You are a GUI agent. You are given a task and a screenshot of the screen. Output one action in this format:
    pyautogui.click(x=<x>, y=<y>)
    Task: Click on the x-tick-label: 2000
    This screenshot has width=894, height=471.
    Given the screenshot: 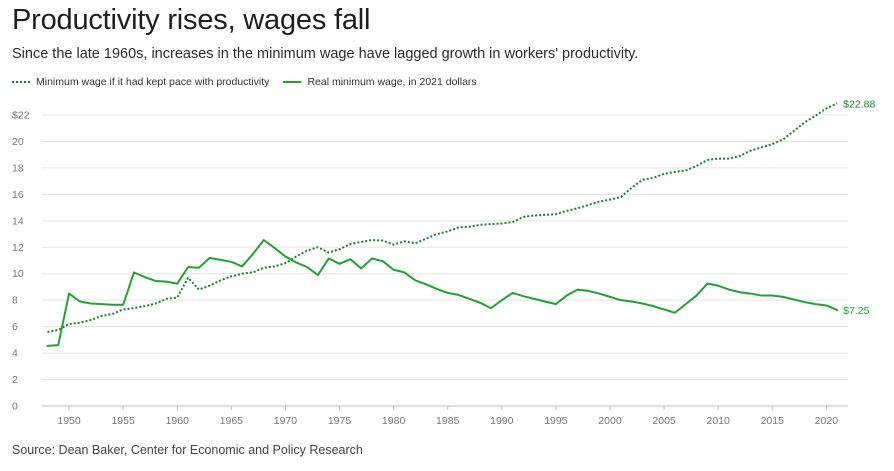 What is the action you would take?
    pyautogui.click(x=610, y=421)
    